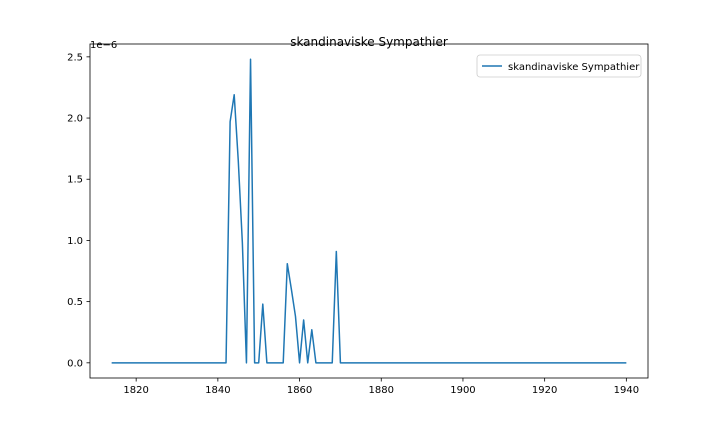  What do you see at coordinates (103, 45) in the screenshot?
I see `y-offset-label: 1e−6` at bounding box center [103, 45].